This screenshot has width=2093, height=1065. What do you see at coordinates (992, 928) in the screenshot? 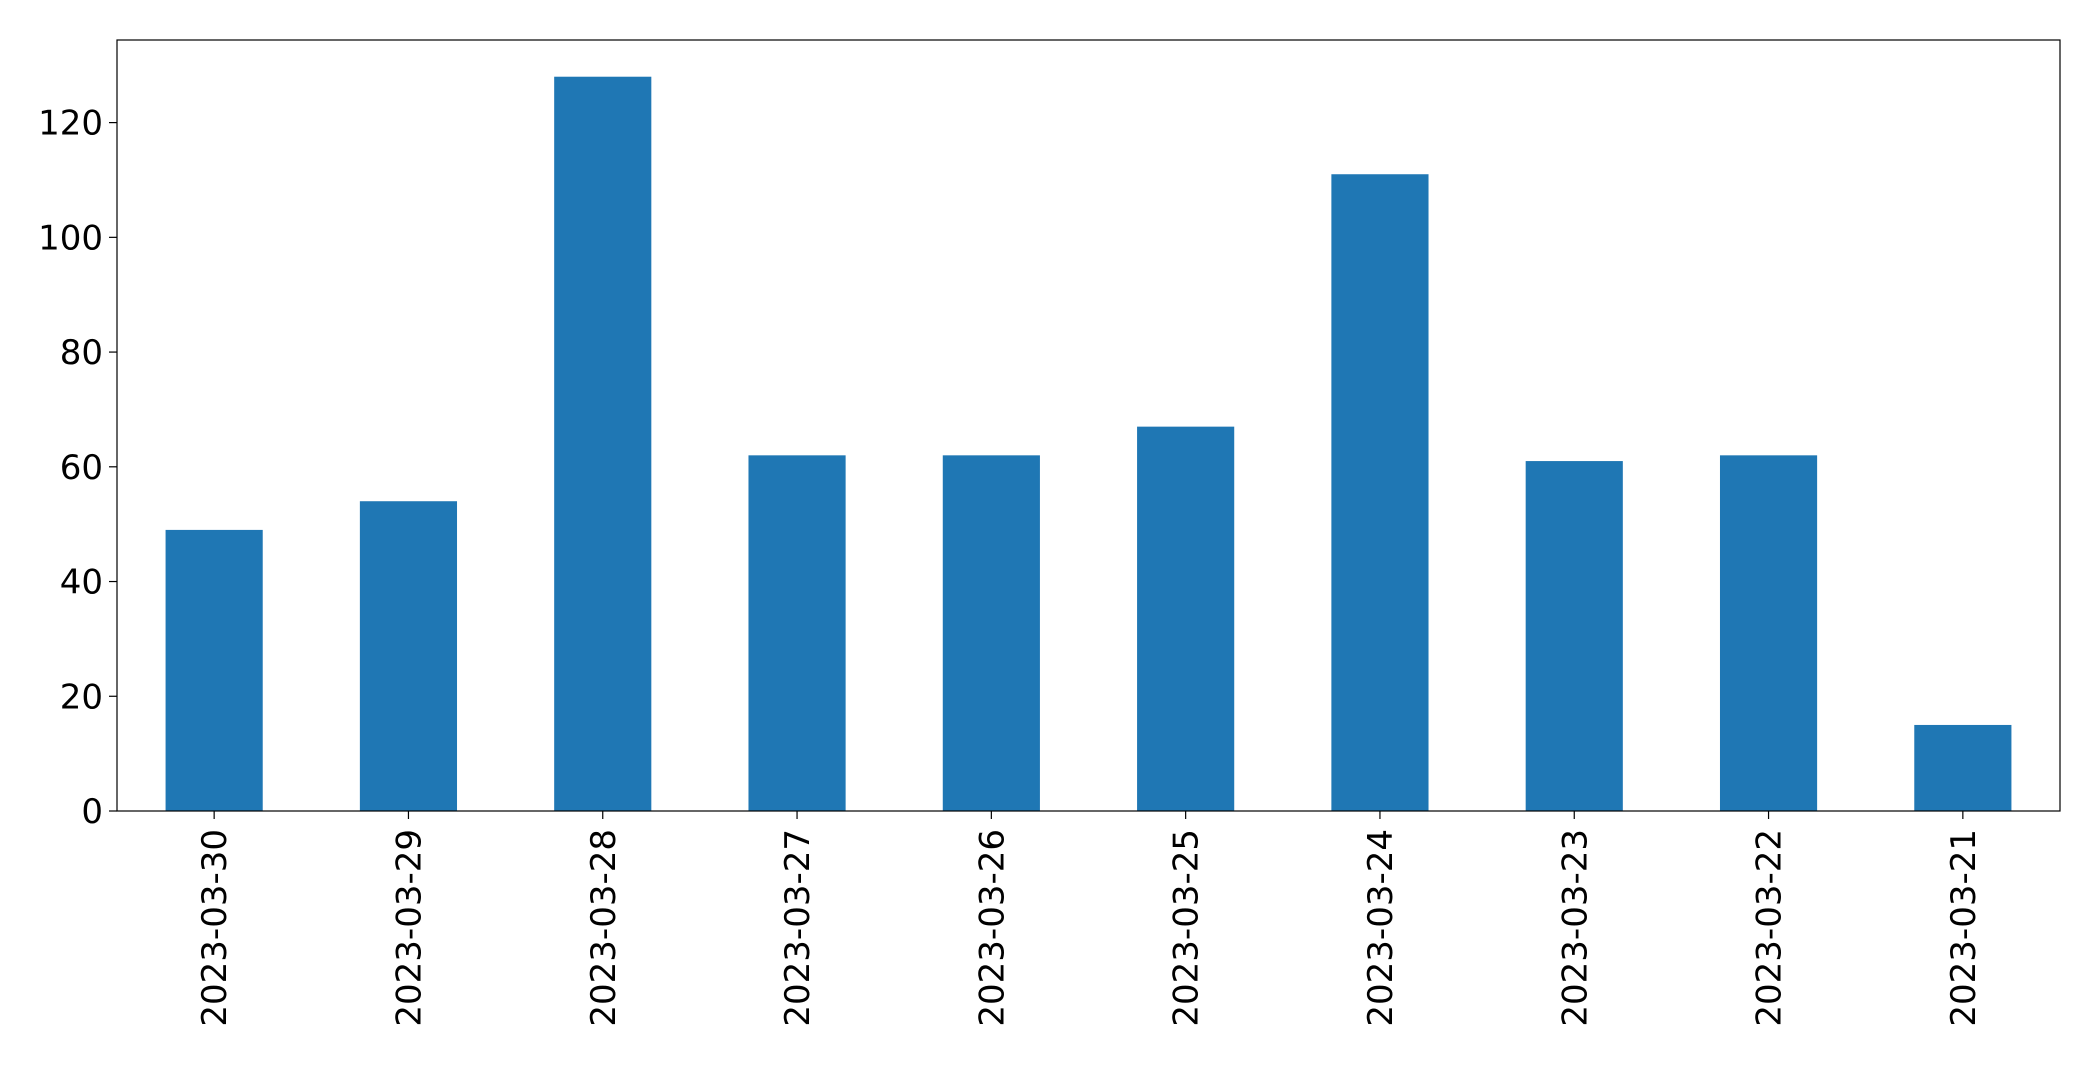
I see `x-tick-label-2023-03-26: 2023-03-26` at bounding box center [992, 928].